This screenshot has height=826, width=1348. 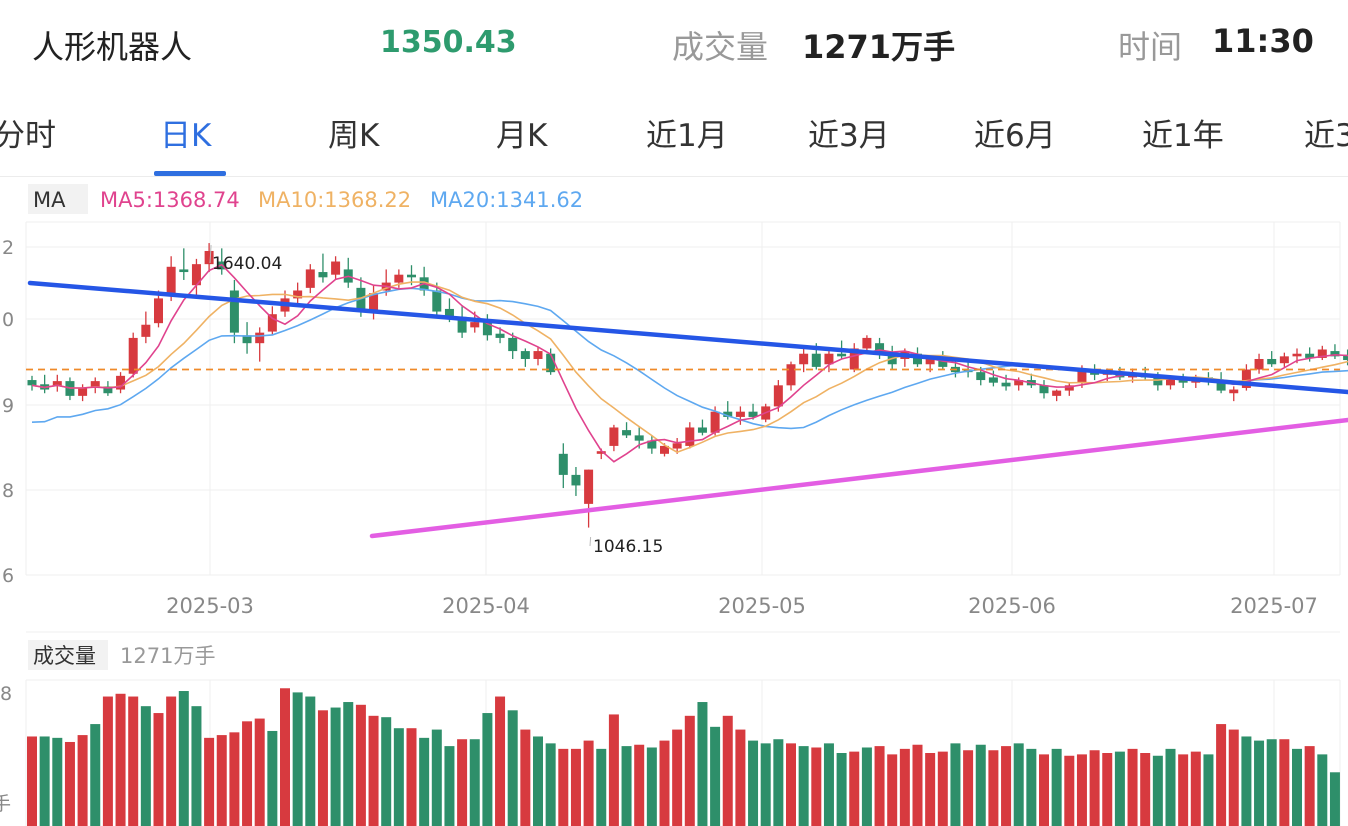 I want to click on tab-intraday: 分时, so click(x=28, y=136).